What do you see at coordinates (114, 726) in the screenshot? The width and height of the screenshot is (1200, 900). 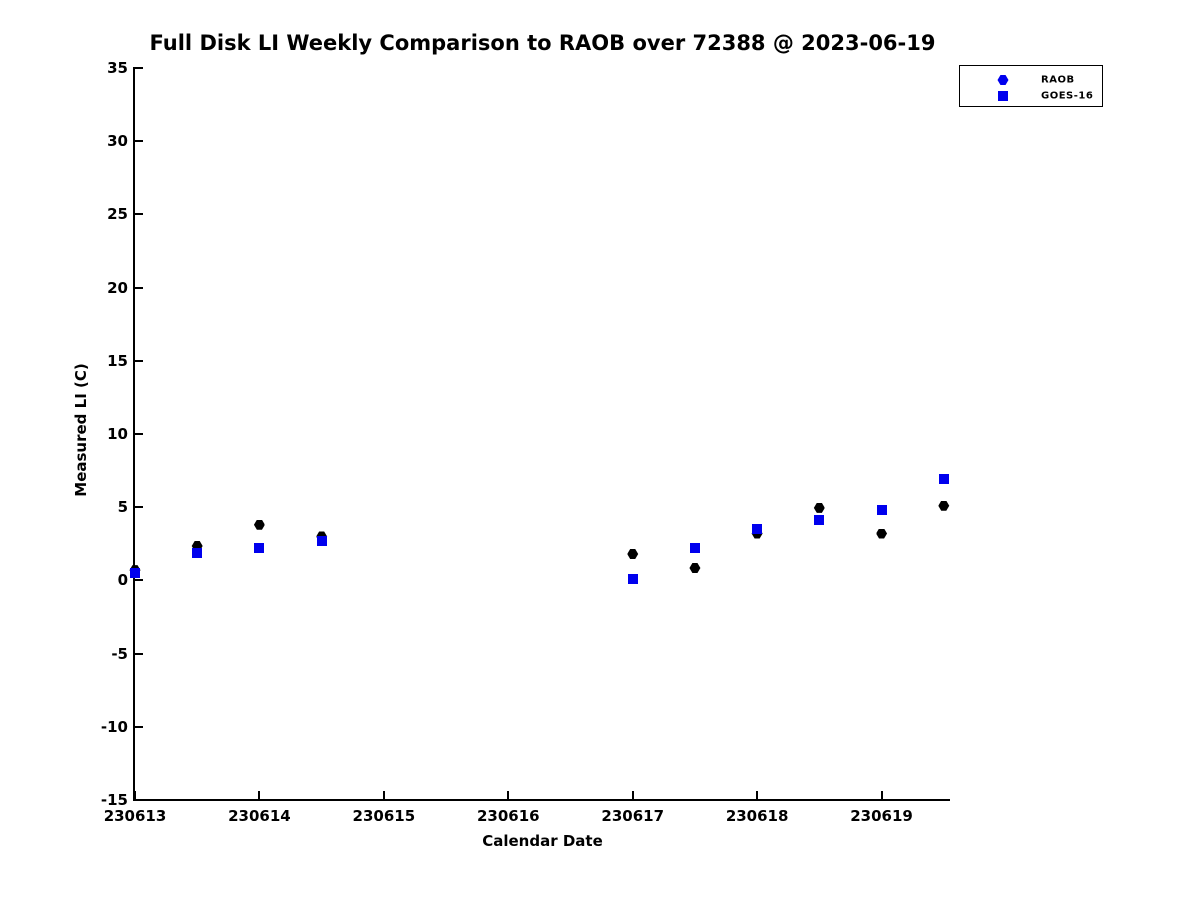 I see `y-tick-label: -10` at bounding box center [114, 726].